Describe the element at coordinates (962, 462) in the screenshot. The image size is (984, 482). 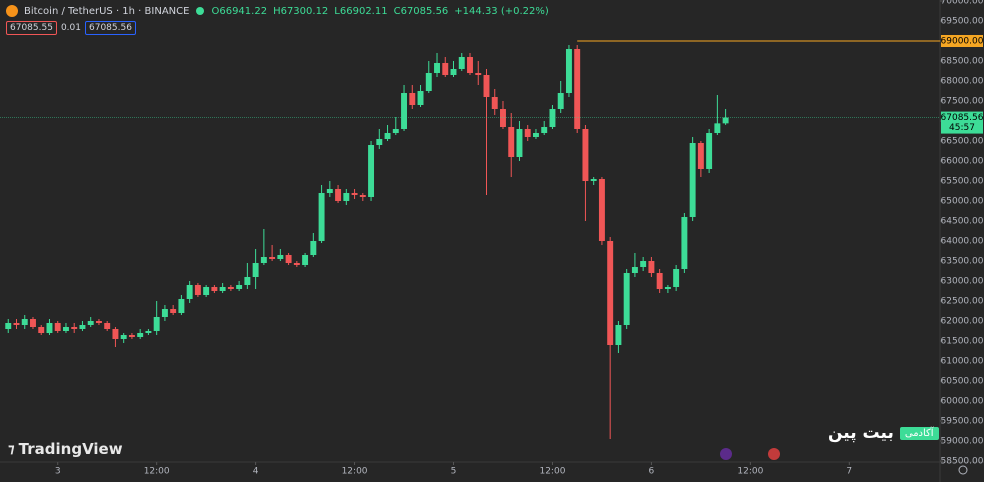
I see `y-tick-label: 58500.00` at that location.